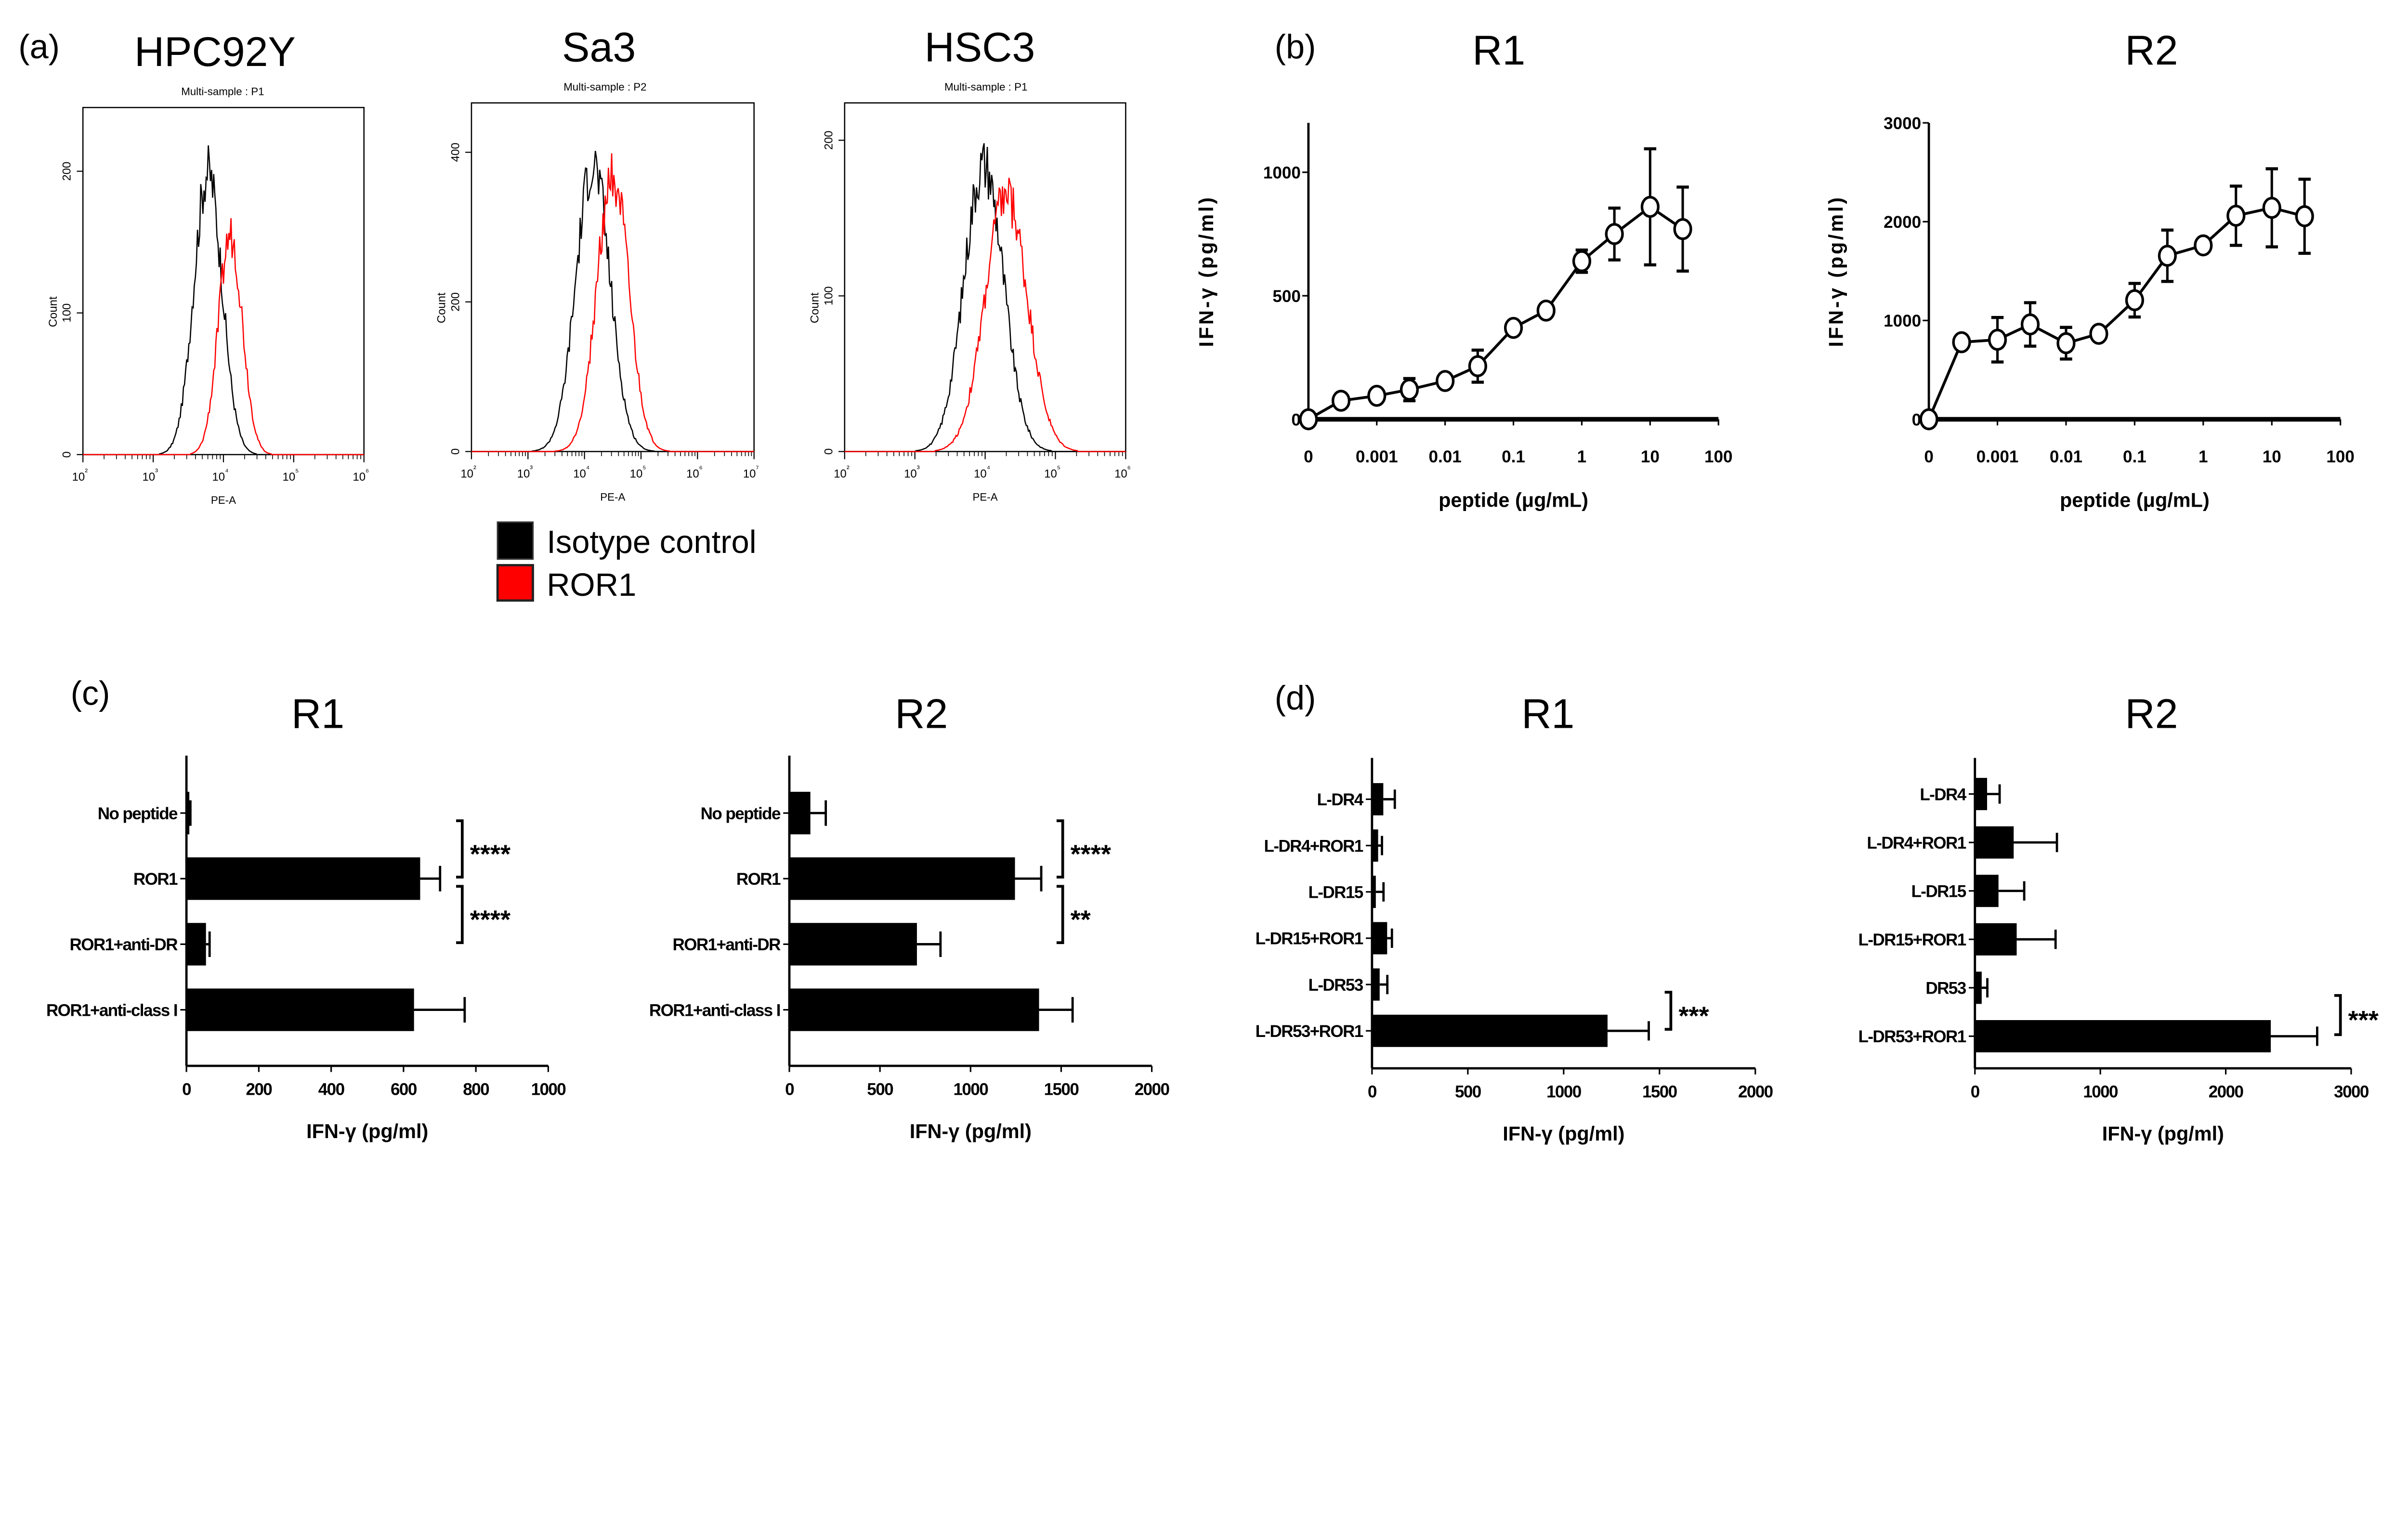  I want to click on category-label: ROR1, so click(155, 879).